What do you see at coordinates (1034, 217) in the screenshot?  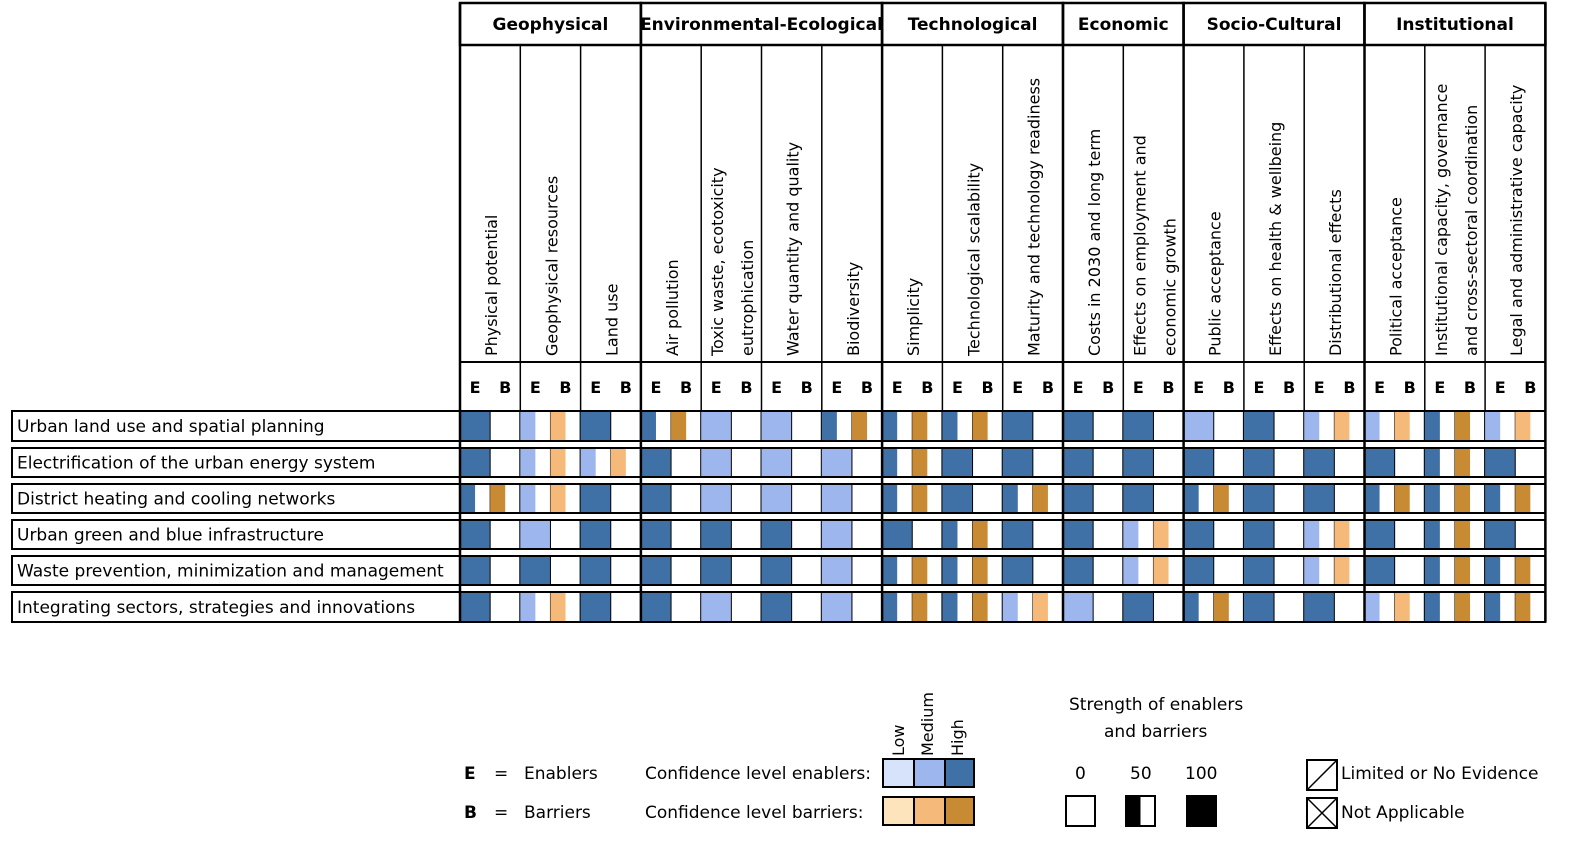 I see `indicator-label: Maturity and technology readiness` at bounding box center [1034, 217].